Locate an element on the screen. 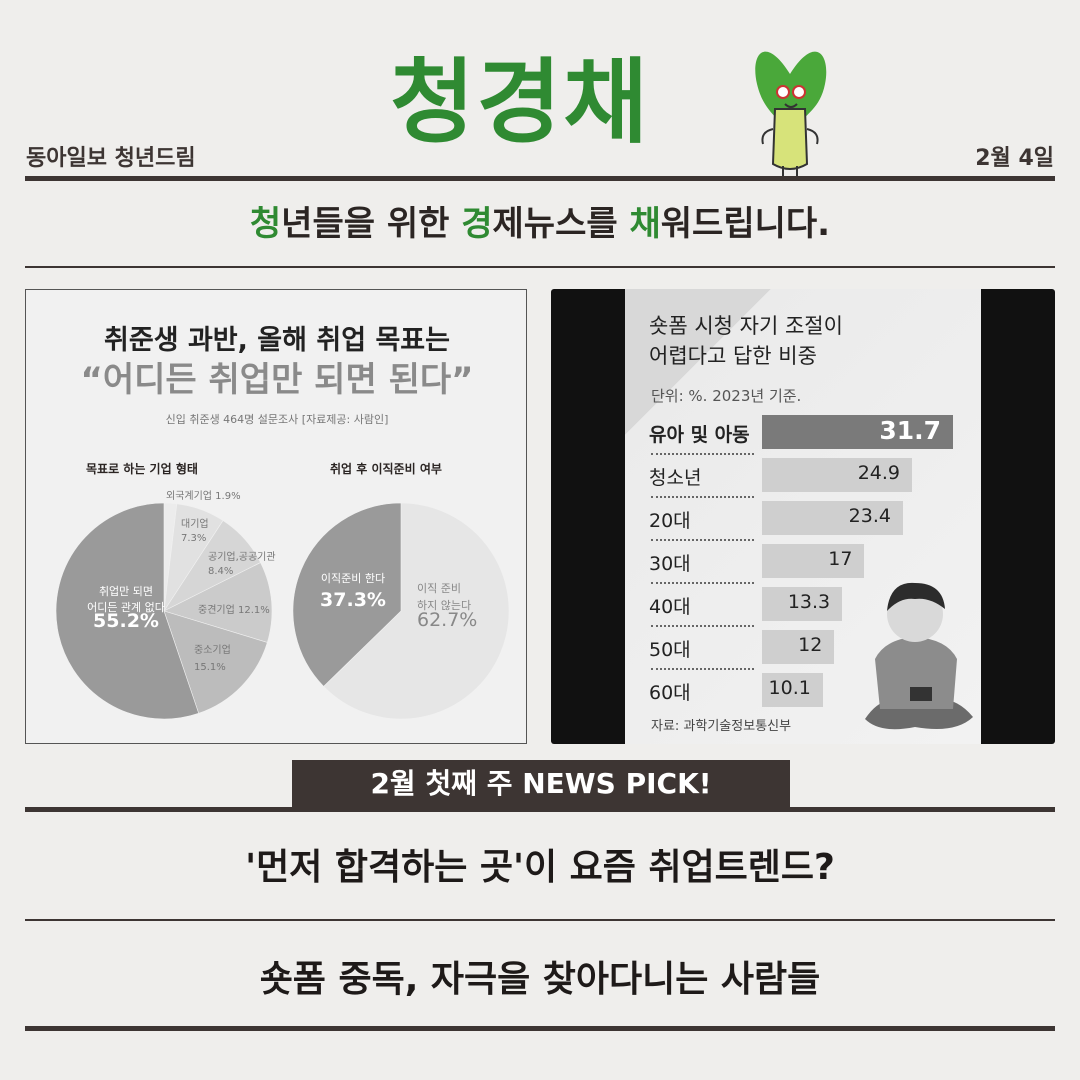 The width and height of the screenshot is (1080, 1080). infographic-quote: “어디든 취업만 되면 된다” is located at coordinates (277, 380).